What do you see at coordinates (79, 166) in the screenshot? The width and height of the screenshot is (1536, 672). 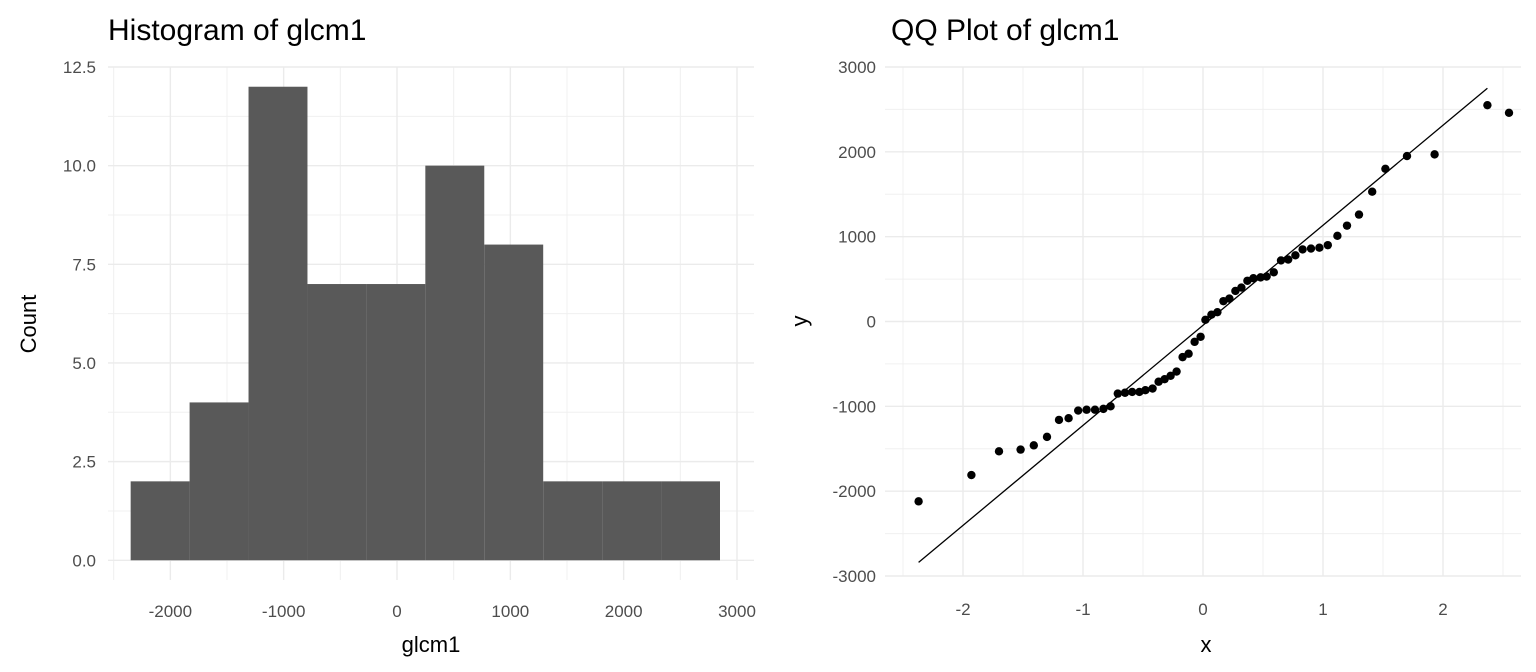 I see `histogram-y-tick-label: 10.0` at bounding box center [79, 166].